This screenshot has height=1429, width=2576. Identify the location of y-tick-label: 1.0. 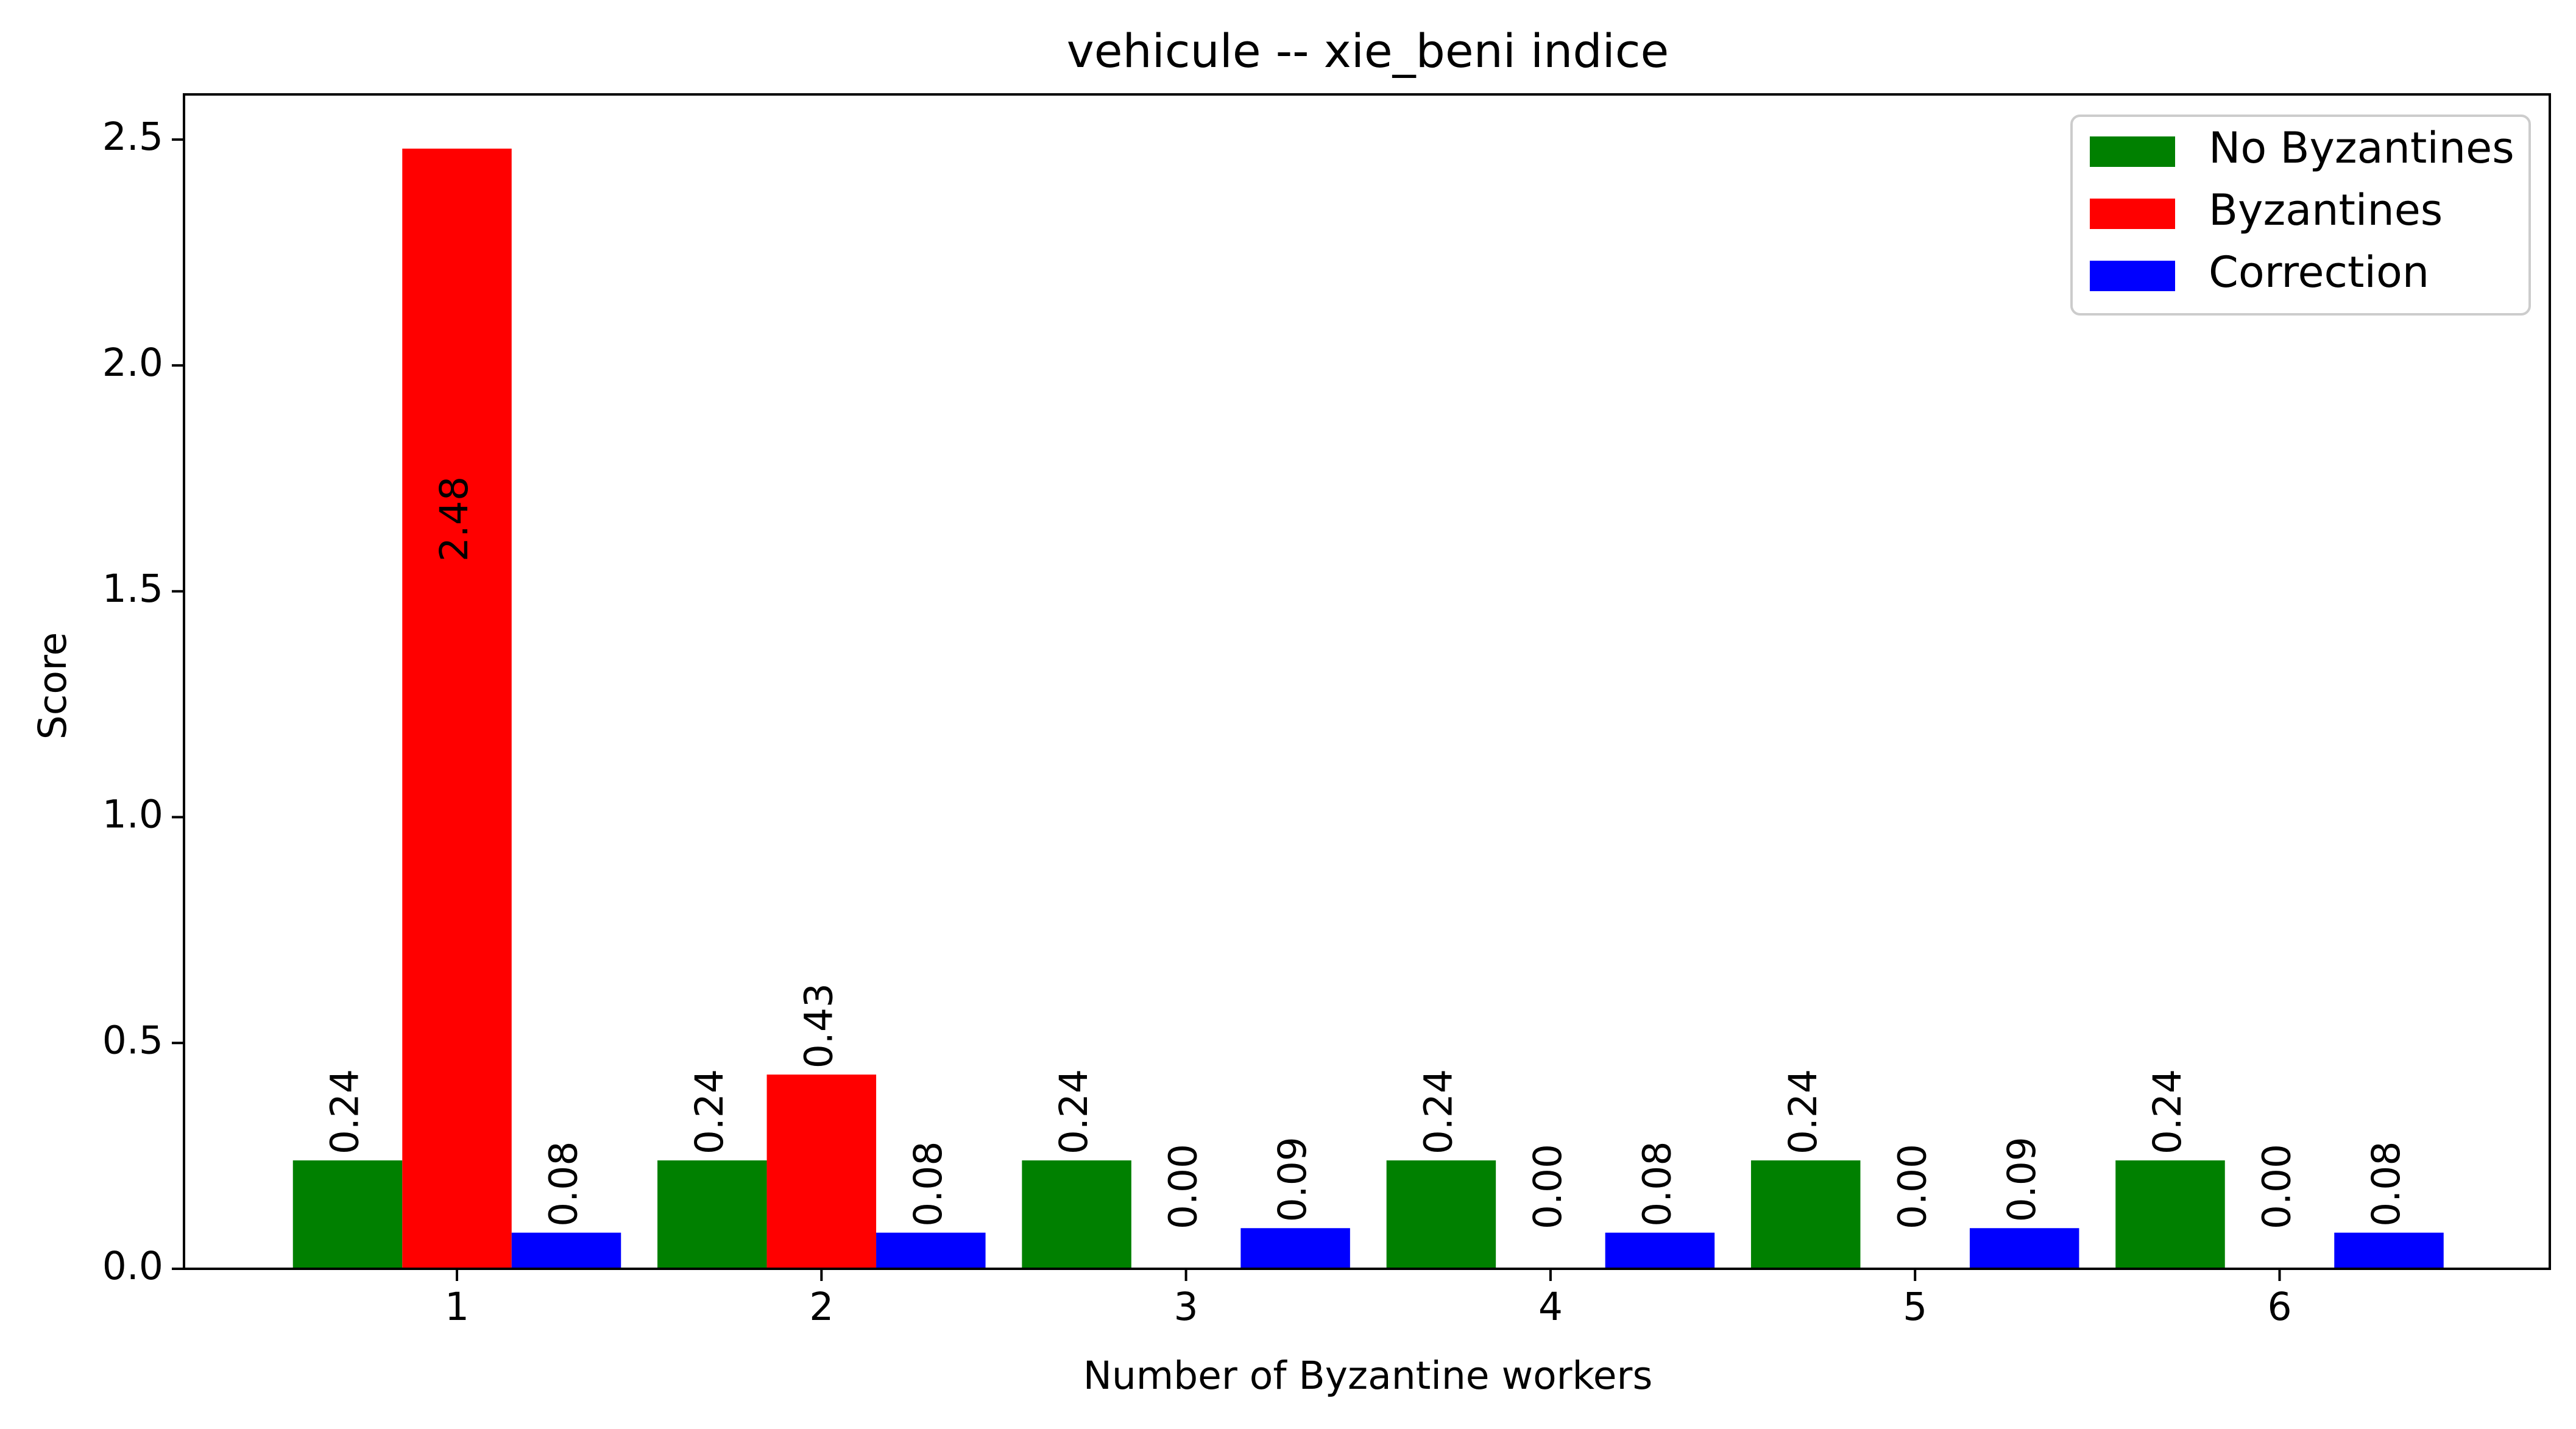
(132, 815).